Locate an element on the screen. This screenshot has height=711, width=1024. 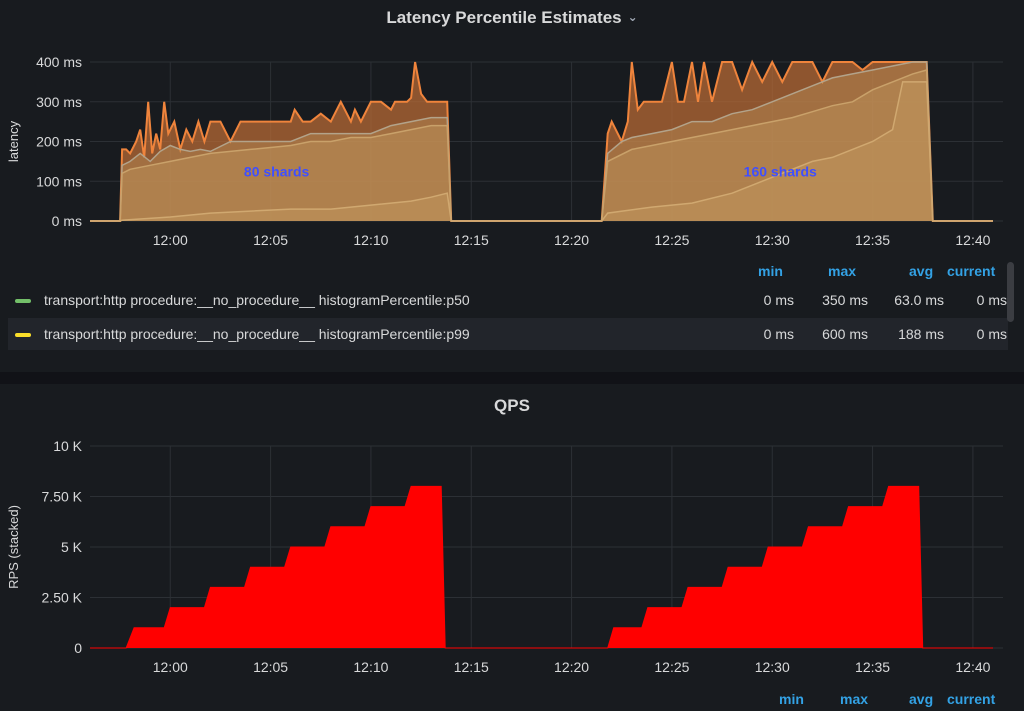
latency-panel-title: Latency Percentile Estimates ⌄ is located at coordinates (512, 18).